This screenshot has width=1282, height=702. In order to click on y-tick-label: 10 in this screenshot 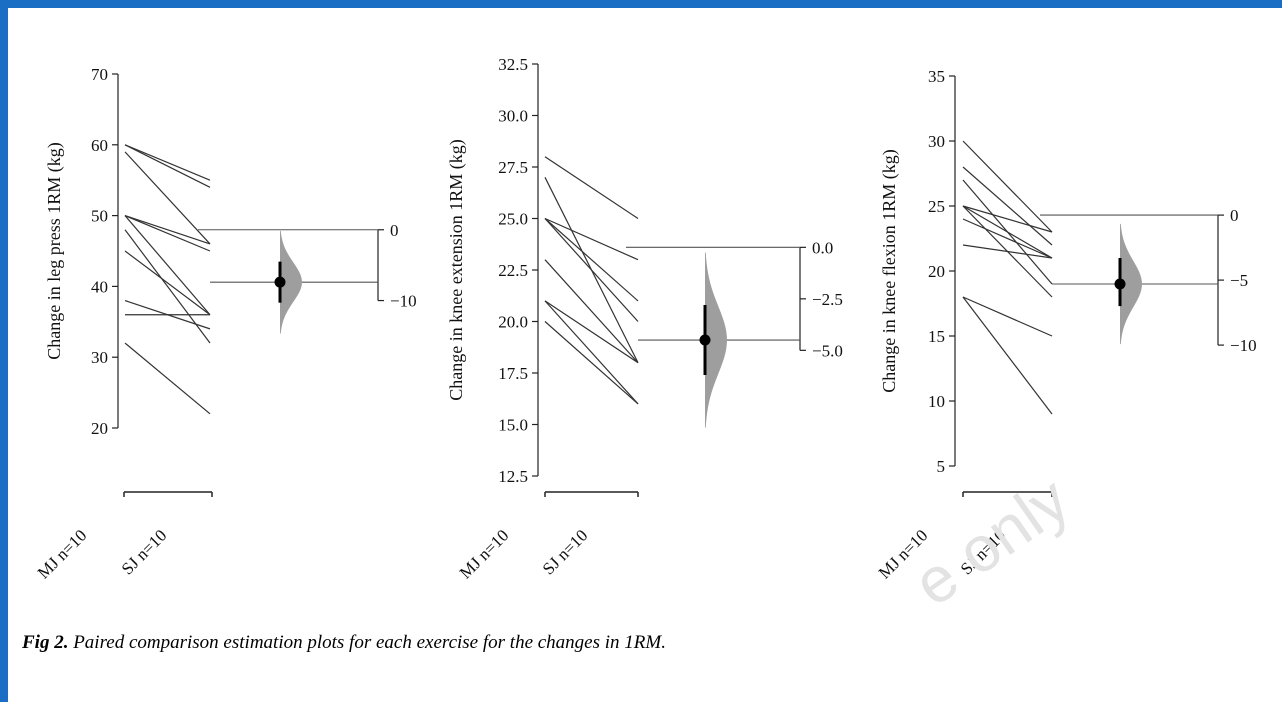, I will do `click(936, 401)`.